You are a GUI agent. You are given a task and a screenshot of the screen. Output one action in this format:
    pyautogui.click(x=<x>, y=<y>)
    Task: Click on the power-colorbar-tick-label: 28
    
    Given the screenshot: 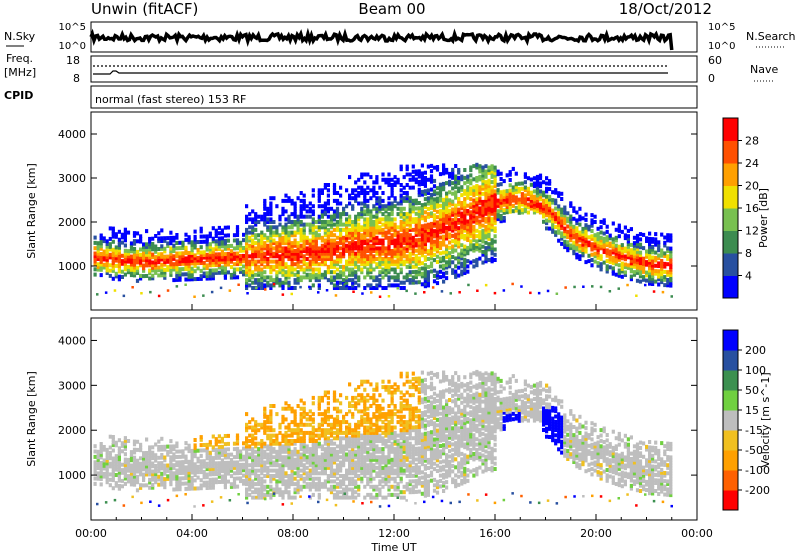 What is the action you would take?
    pyautogui.click(x=752, y=141)
    